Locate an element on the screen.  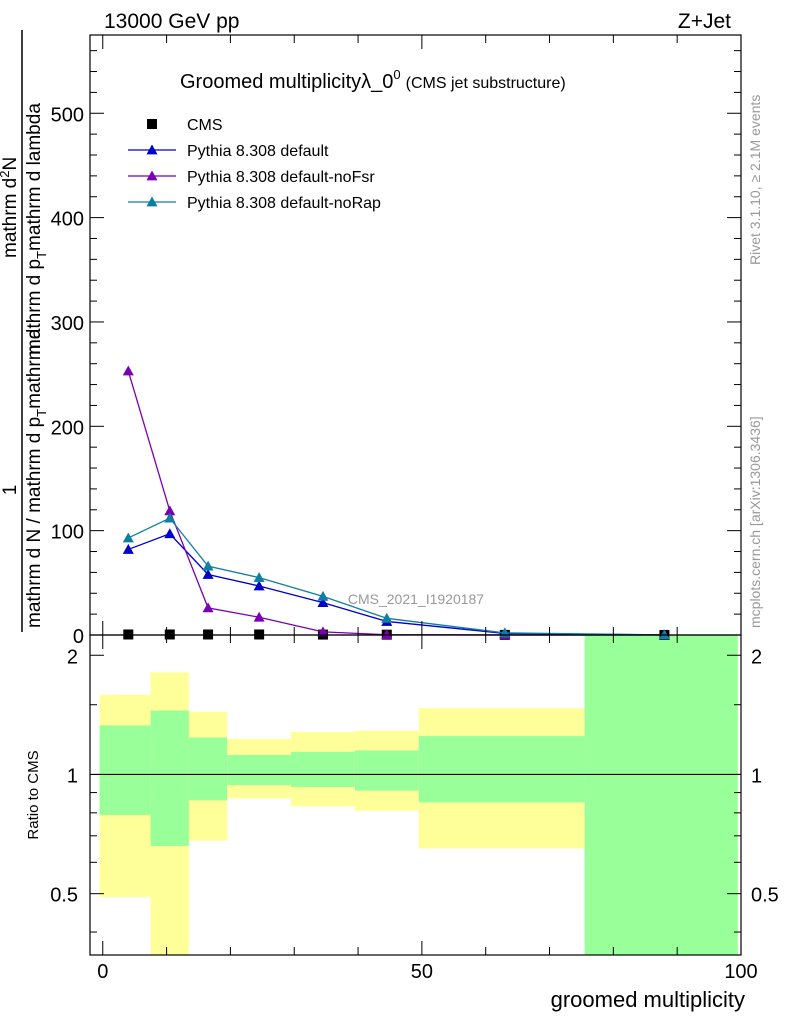
ylabel-left-denominator-sub: T is located at coordinates (41, 413).